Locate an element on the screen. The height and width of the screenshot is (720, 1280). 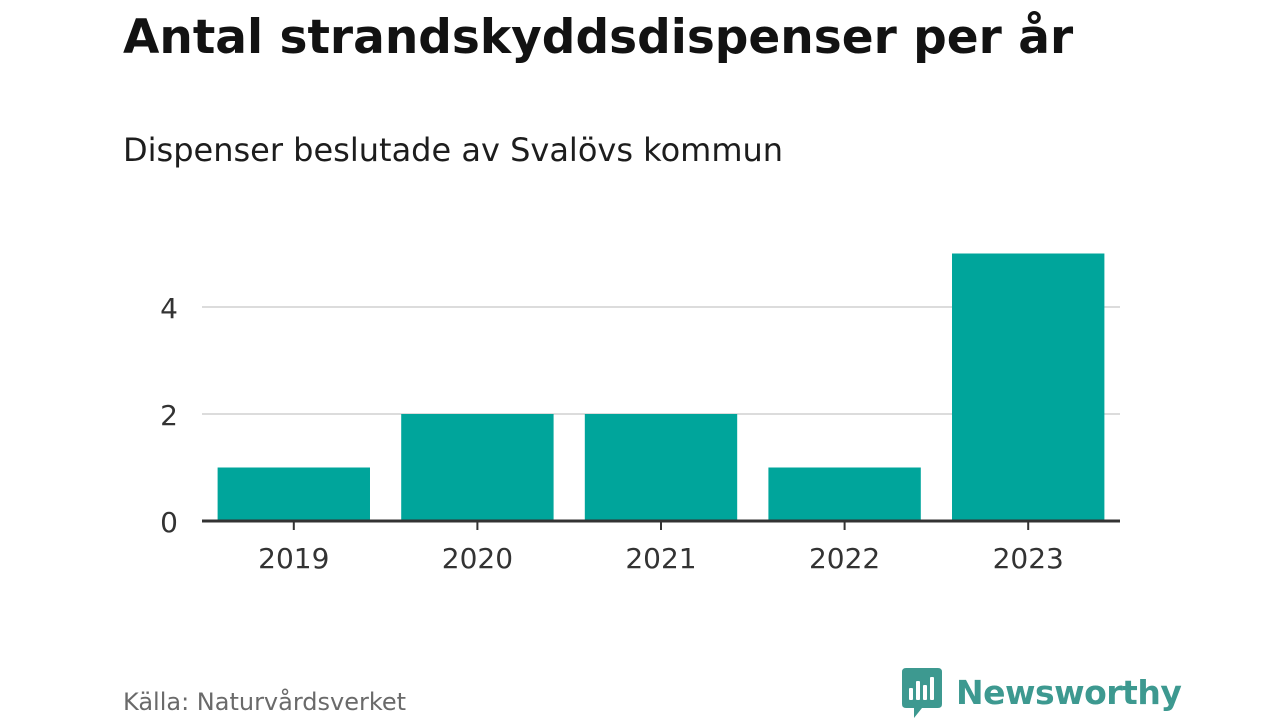
bar-2022 is located at coordinates (844, 494).